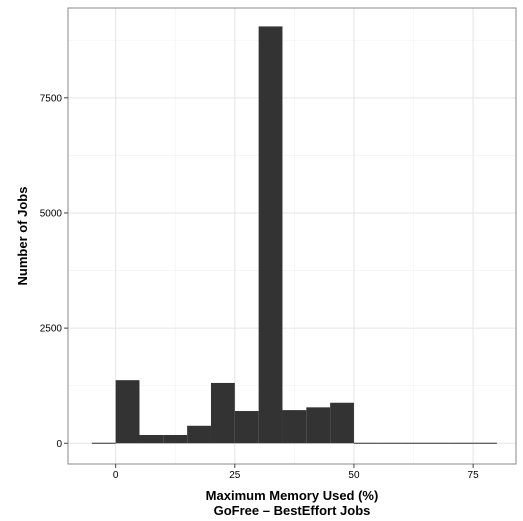 This screenshot has width=523, height=521. What do you see at coordinates (116, 475) in the screenshot?
I see `x-tick-label: 0` at bounding box center [116, 475].